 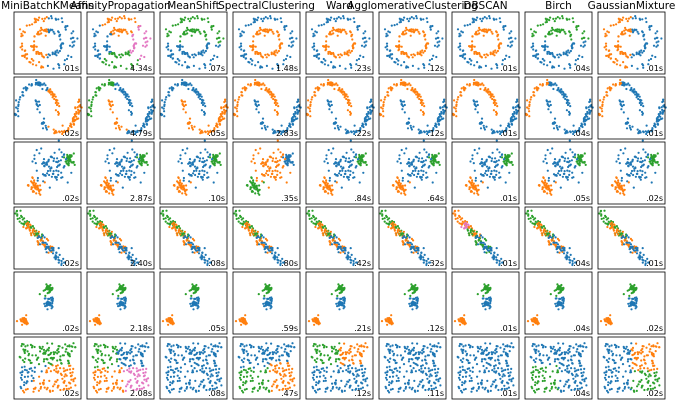 What do you see at coordinates (362, 133) in the screenshot?
I see `time-label: .22s` at bounding box center [362, 133].